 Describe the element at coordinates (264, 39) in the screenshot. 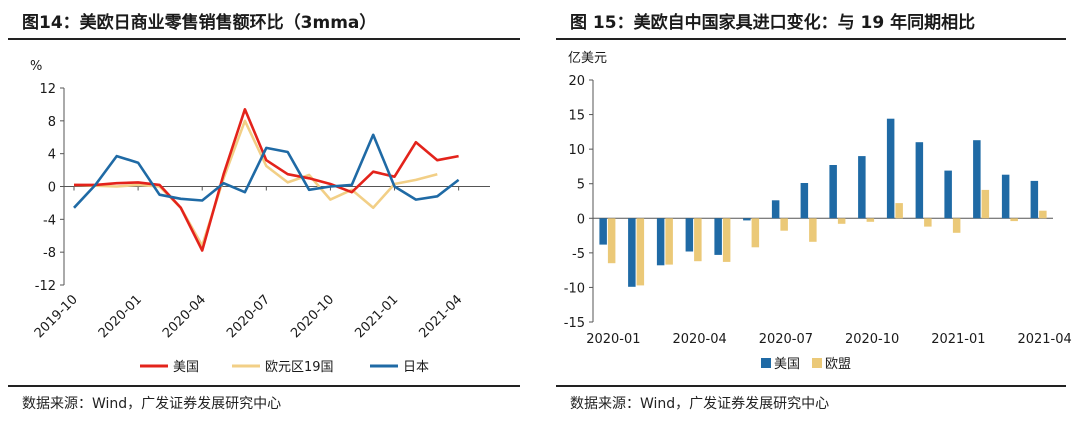

I see `left-title-rule` at that location.